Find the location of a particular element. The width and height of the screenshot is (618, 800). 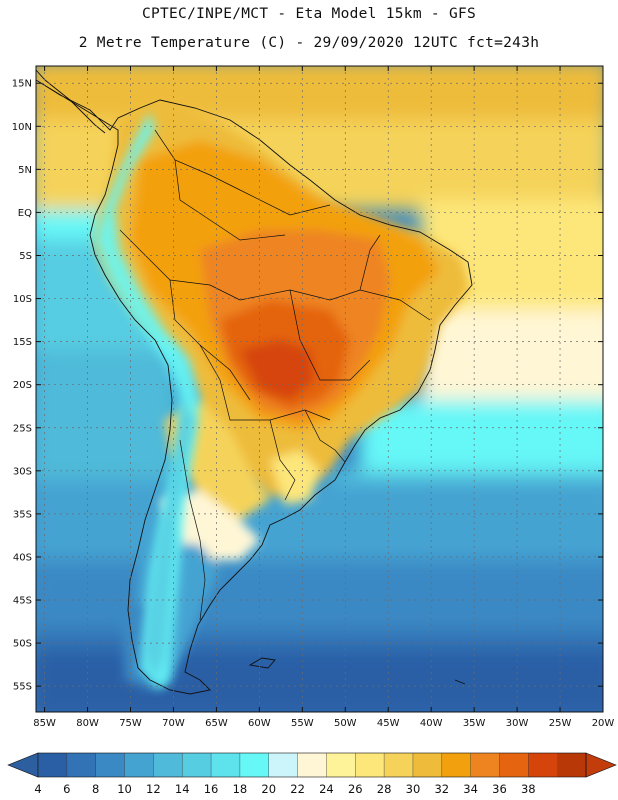

lon-tick-label: 25W is located at coordinates (560, 723).